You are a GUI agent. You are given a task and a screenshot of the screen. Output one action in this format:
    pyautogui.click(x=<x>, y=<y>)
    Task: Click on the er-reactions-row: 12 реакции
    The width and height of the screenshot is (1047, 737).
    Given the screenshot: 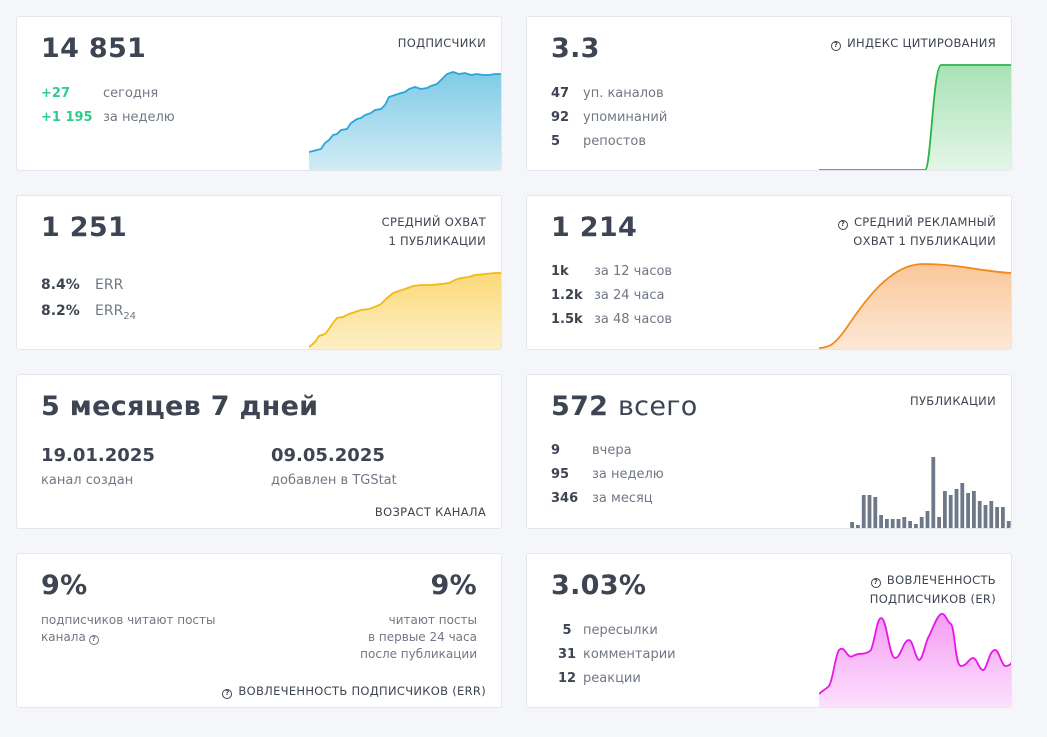 What is the action you would take?
    pyautogui.click(x=596, y=678)
    